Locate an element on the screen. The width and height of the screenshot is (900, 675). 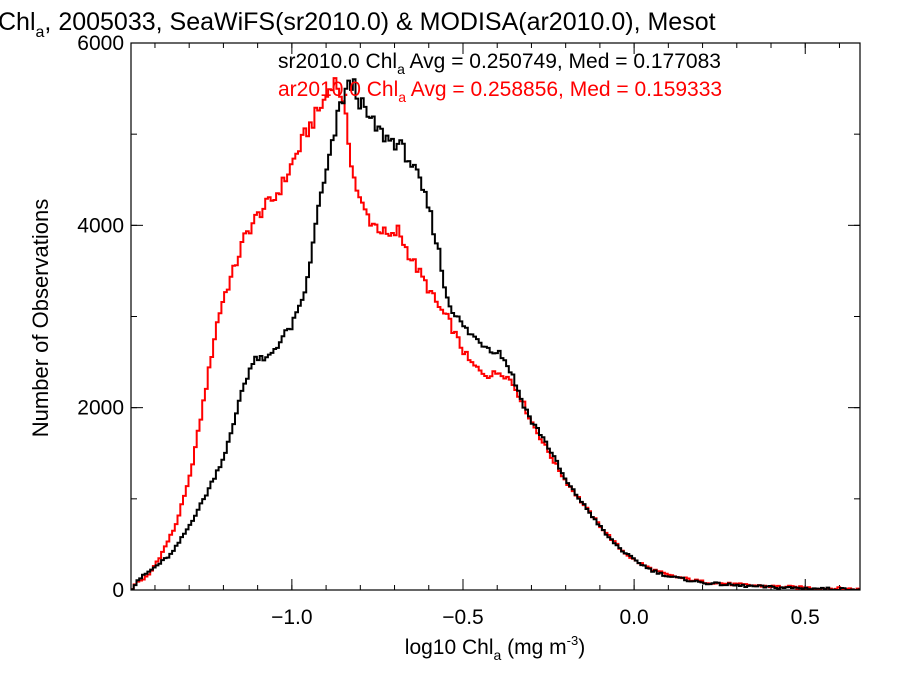
y-tick-label: 2000 is located at coordinates (100, 408).